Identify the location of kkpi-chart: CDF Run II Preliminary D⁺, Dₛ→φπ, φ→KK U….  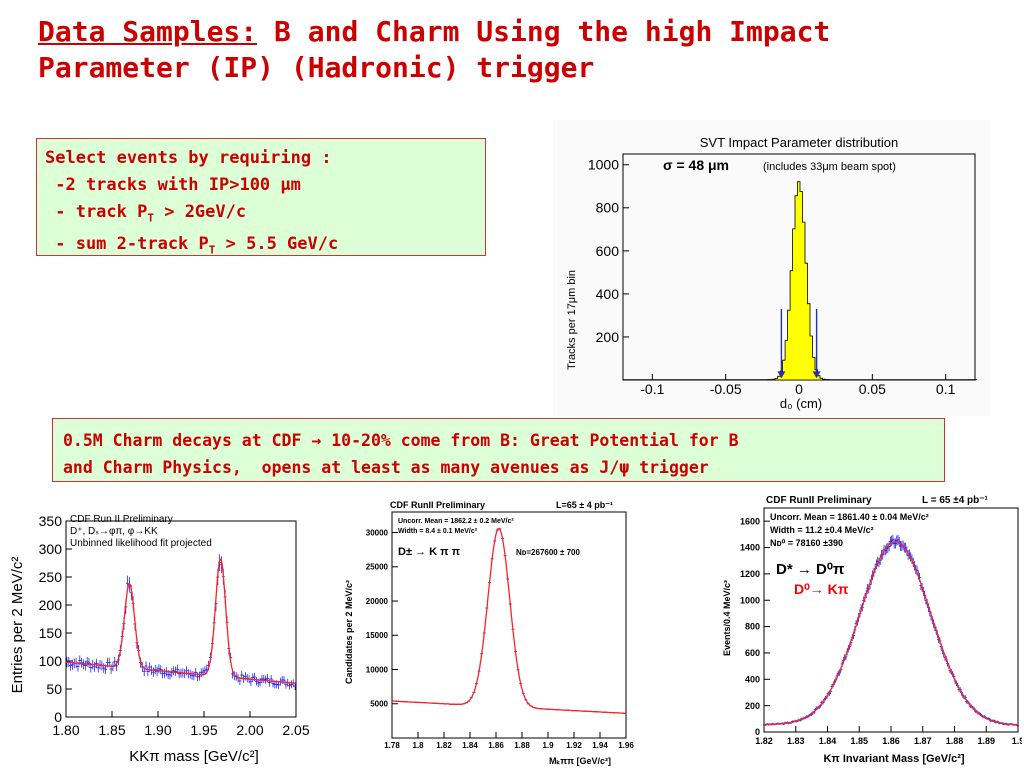
(159, 639).